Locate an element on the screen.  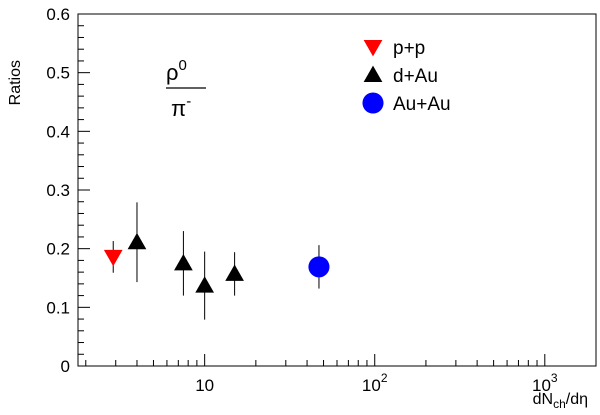
x-tick-label: 10³ is located at coordinates (545, 383).